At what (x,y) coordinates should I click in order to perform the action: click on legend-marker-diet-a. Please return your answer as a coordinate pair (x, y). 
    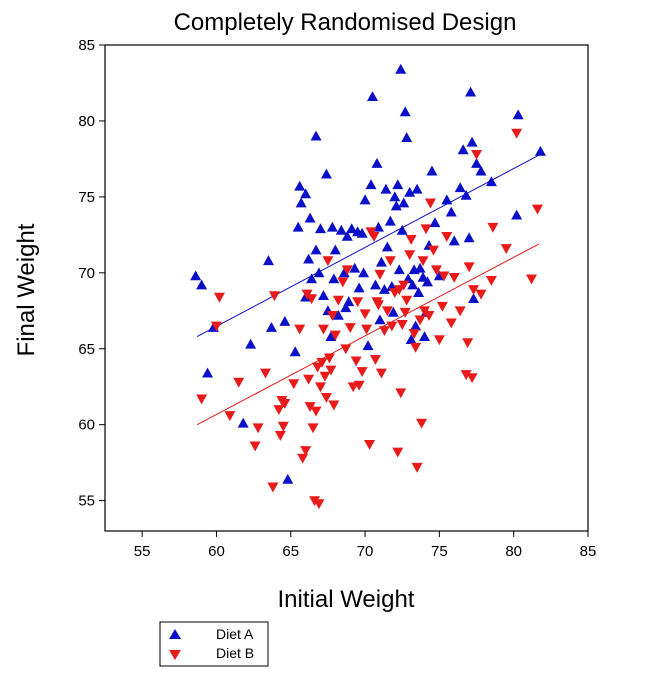
    Looking at the image, I should click on (175, 634).